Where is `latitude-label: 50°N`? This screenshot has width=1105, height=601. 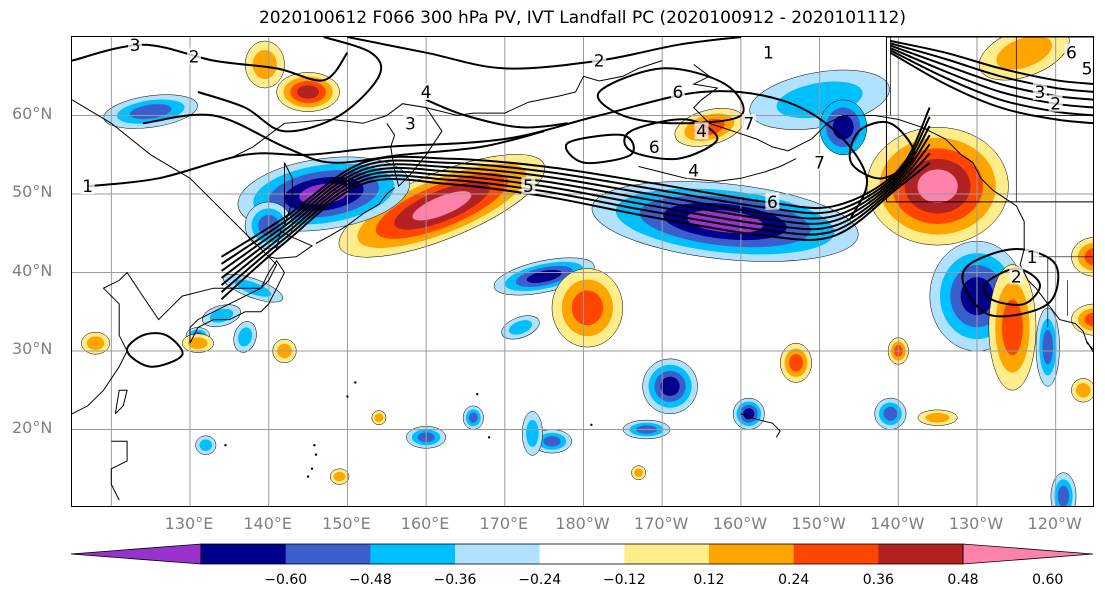
latitude-label: 50°N is located at coordinates (32, 191).